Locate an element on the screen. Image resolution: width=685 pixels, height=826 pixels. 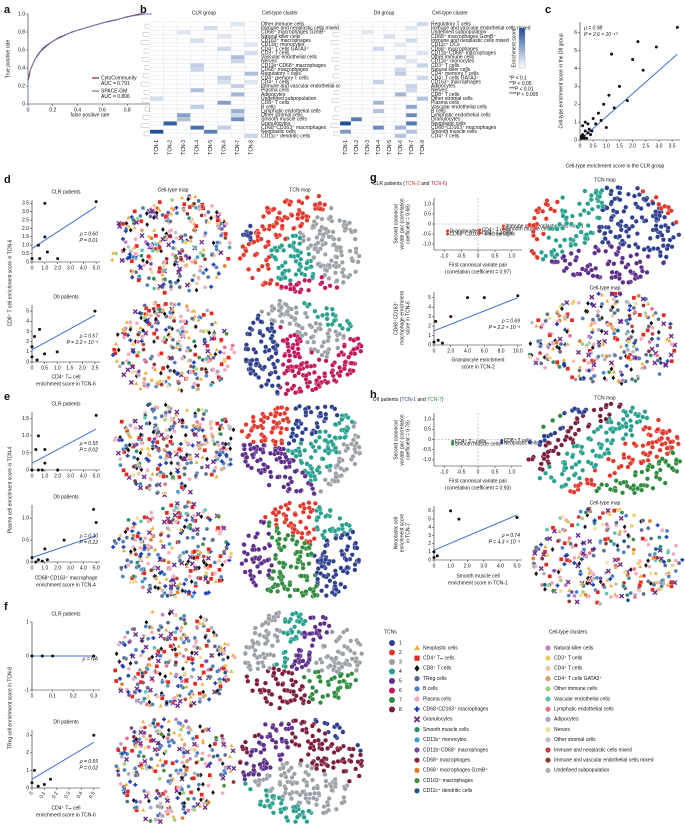
cell-type-map is located at coordinates (174, 449).